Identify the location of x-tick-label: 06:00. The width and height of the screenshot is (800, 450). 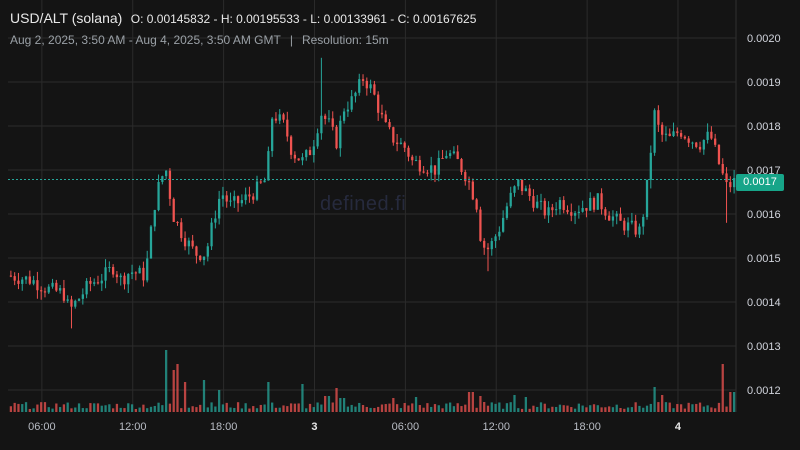
(406, 427).